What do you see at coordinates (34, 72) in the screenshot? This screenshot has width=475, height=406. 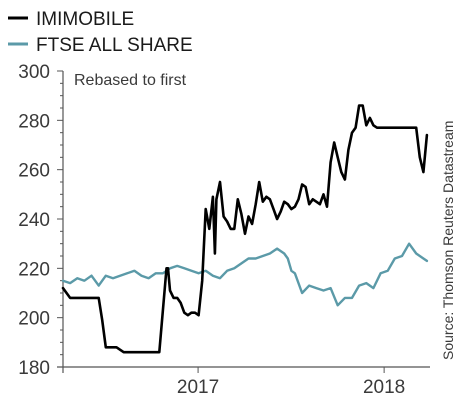 I see `y-tick-label: 300` at bounding box center [34, 72].